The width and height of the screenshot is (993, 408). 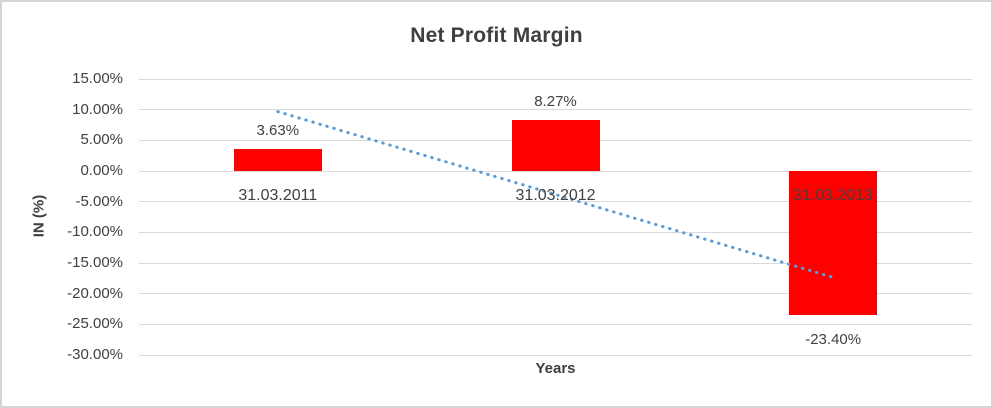 What do you see at coordinates (95, 262) in the screenshot?
I see `y-axis-tick-label: -15.00%` at bounding box center [95, 262].